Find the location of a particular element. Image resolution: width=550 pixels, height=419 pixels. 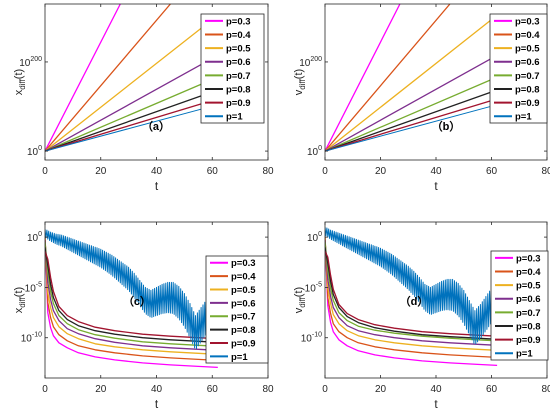

panel-label: （a） is located at coordinates (156, 126).